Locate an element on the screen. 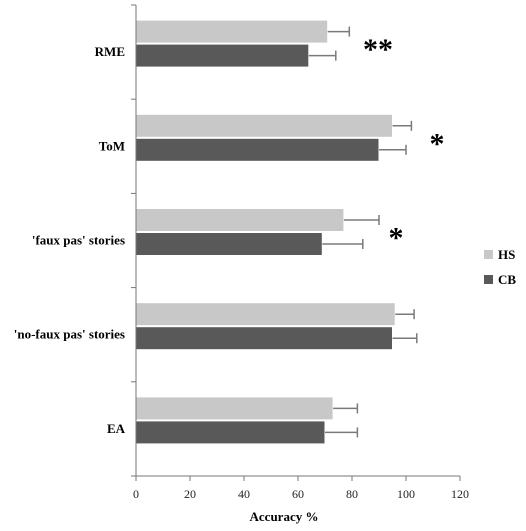 This screenshot has width=526, height=531. x-tick-label: 80 is located at coordinates (352, 494).